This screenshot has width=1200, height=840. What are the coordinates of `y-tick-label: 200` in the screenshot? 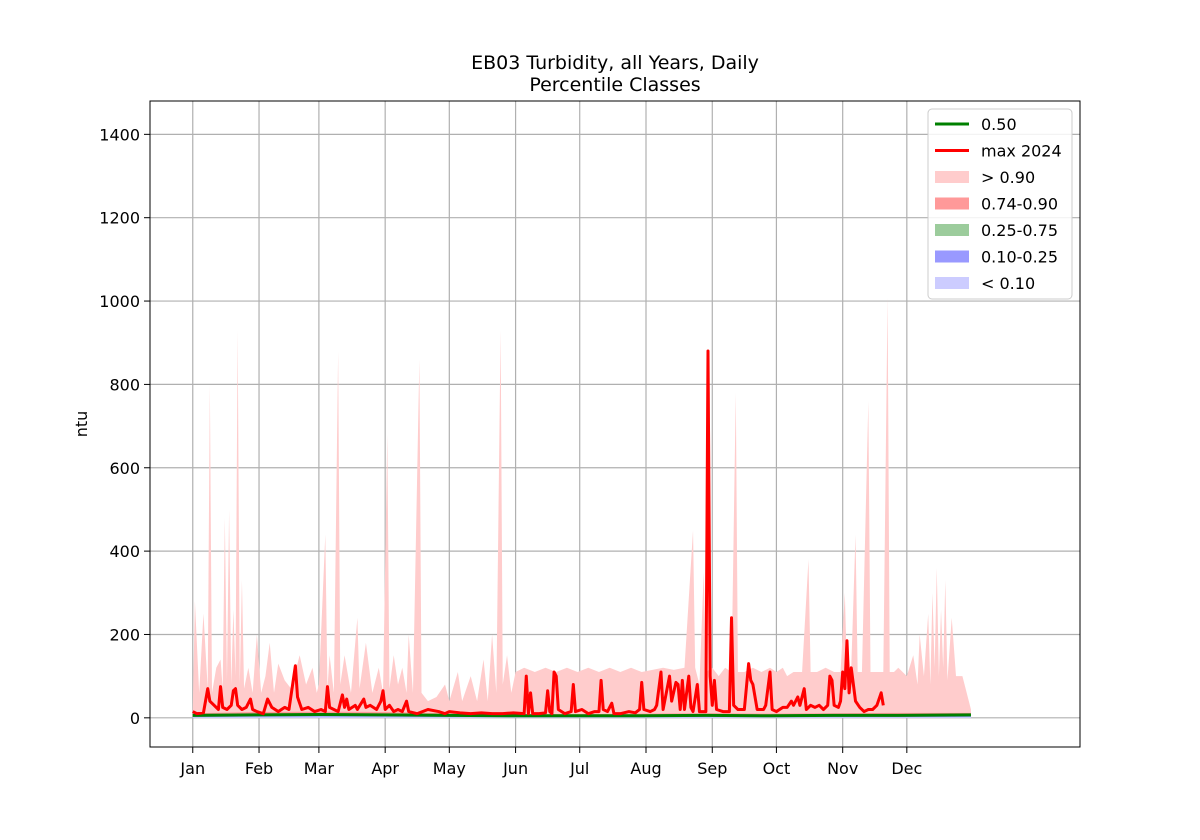 It's located at (124, 634).